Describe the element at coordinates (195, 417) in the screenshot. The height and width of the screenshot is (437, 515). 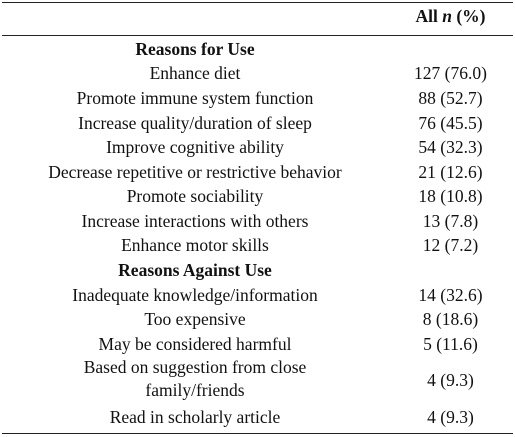
I see `row-label: Read in scholarly article` at that location.